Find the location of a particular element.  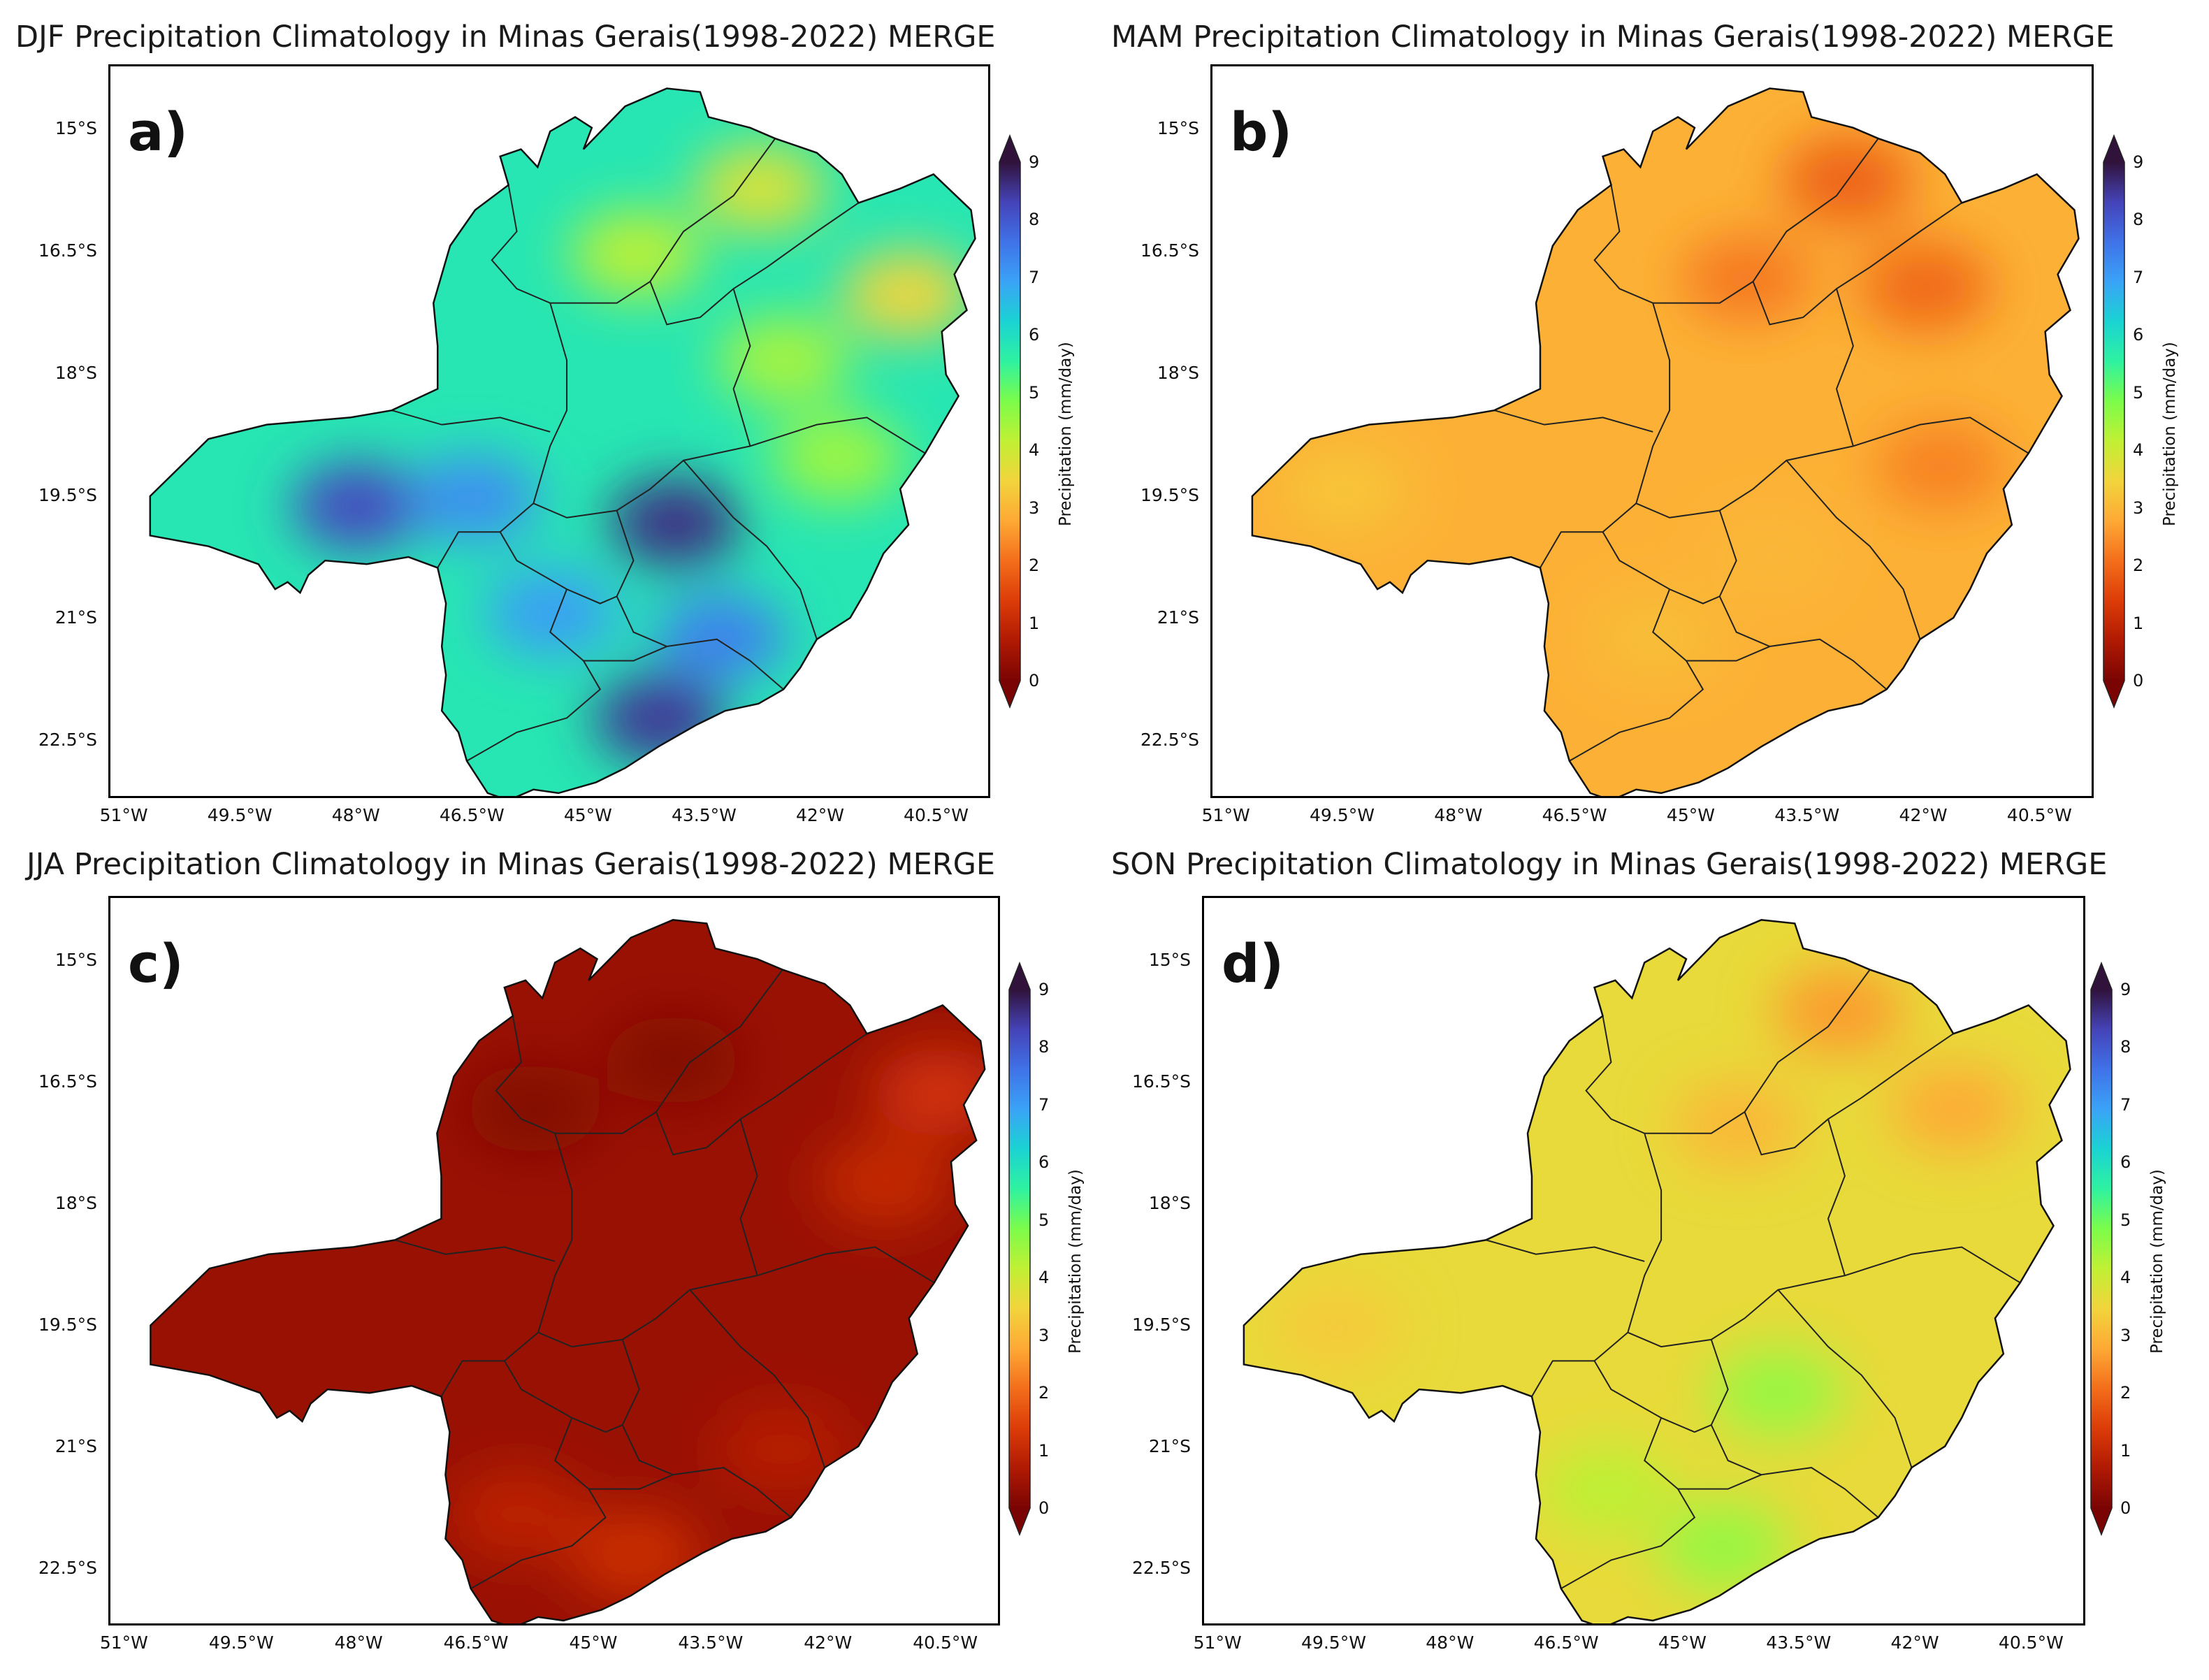

x-tick-label: 42°W is located at coordinates (1914, 1643).